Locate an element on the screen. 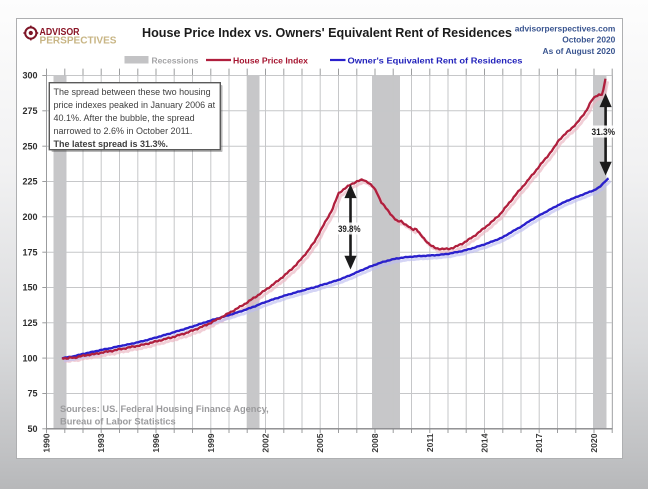 The height and width of the screenshot is (489, 648). svg-text: 2002 is located at coordinates (266, 442).